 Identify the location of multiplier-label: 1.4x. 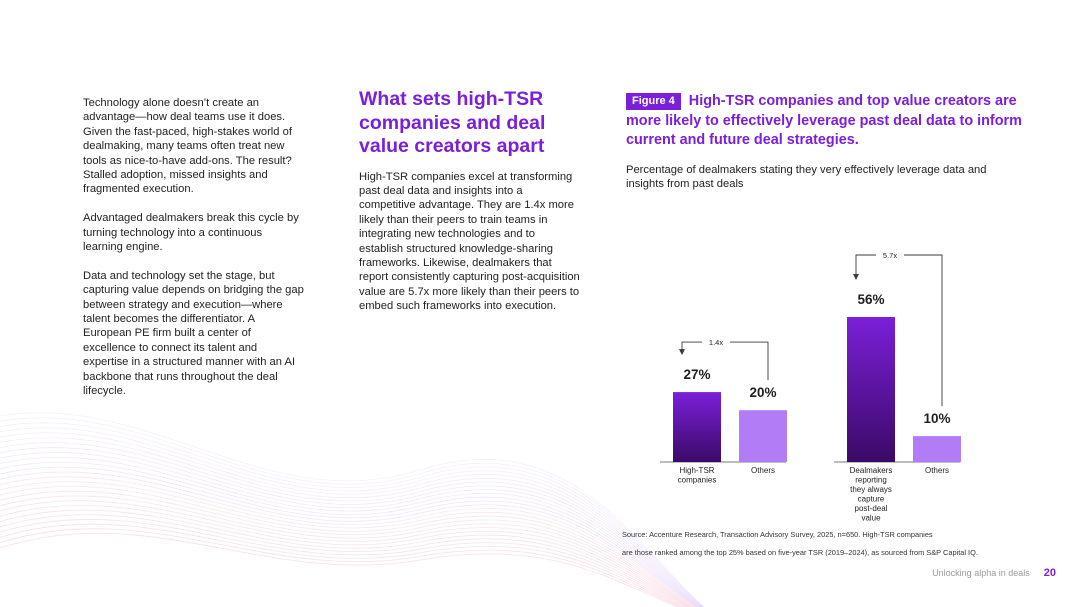
(716, 342).